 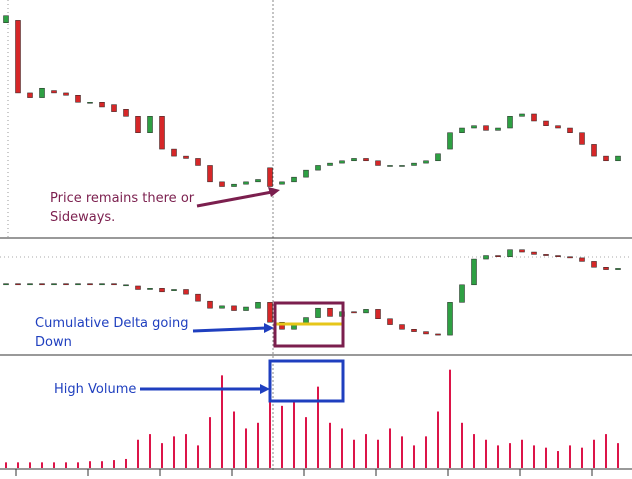 What do you see at coordinates (306, 381) in the screenshot?
I see `highlight-box` at bounding box center [306, 381].